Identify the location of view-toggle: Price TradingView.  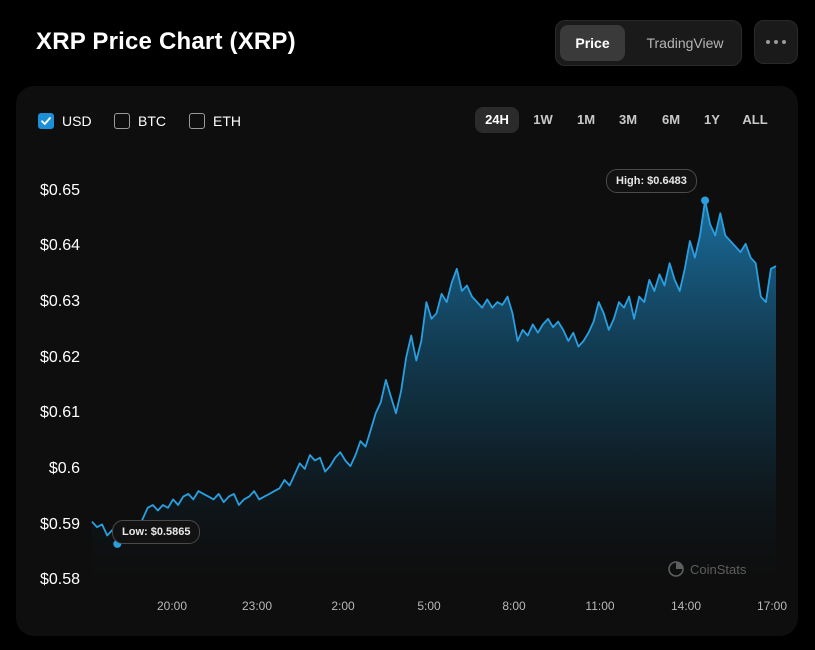
(648, 43).